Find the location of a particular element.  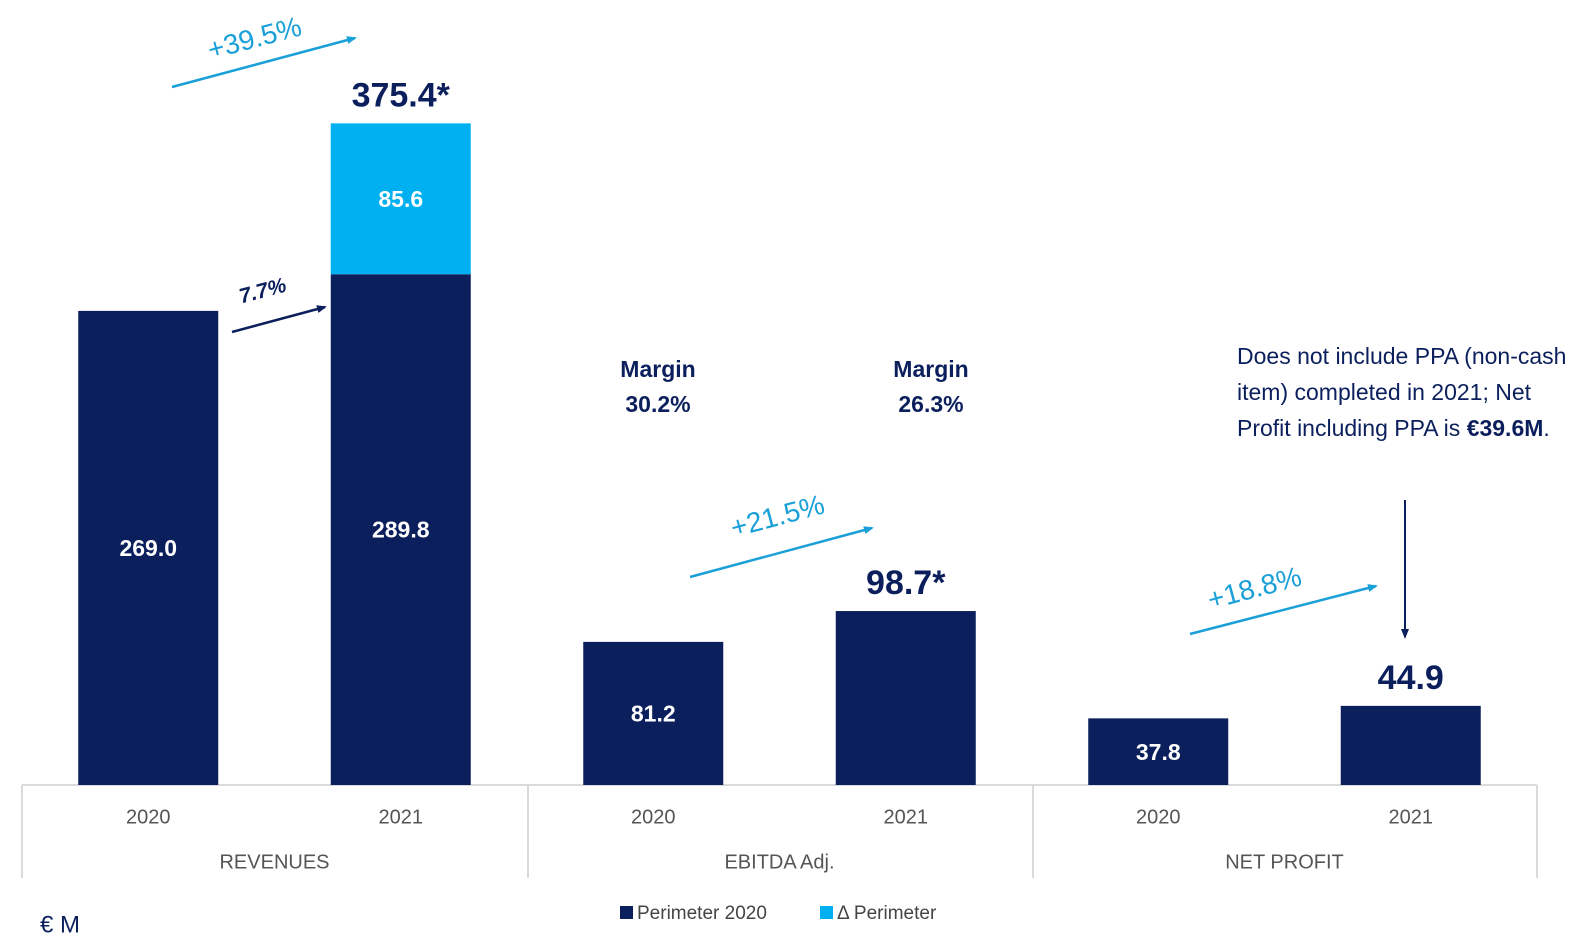

group-label: REVENUES is located at coordinates (274, 862).